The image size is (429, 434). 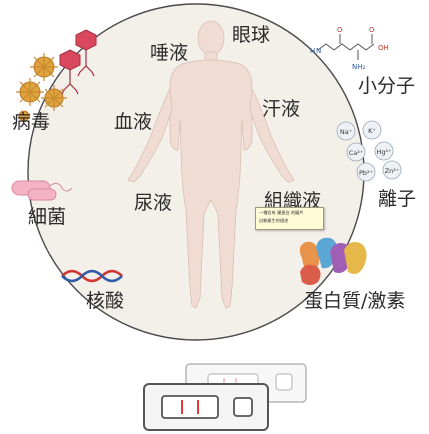 What do you see at coordinates (356, 153) in the screenshot?
I see `ion-label: Ca²⁺` at bounding box center [356, 153].